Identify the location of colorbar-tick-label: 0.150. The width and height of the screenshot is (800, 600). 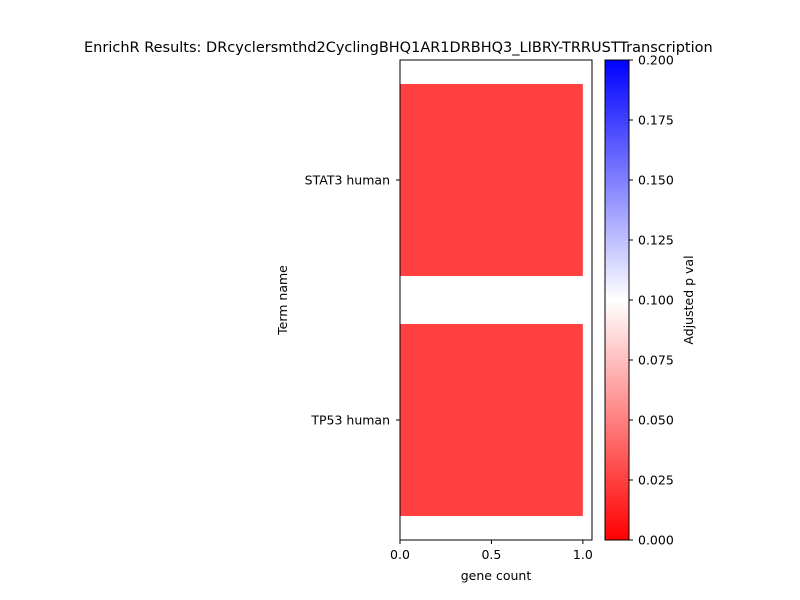
(656, 180).